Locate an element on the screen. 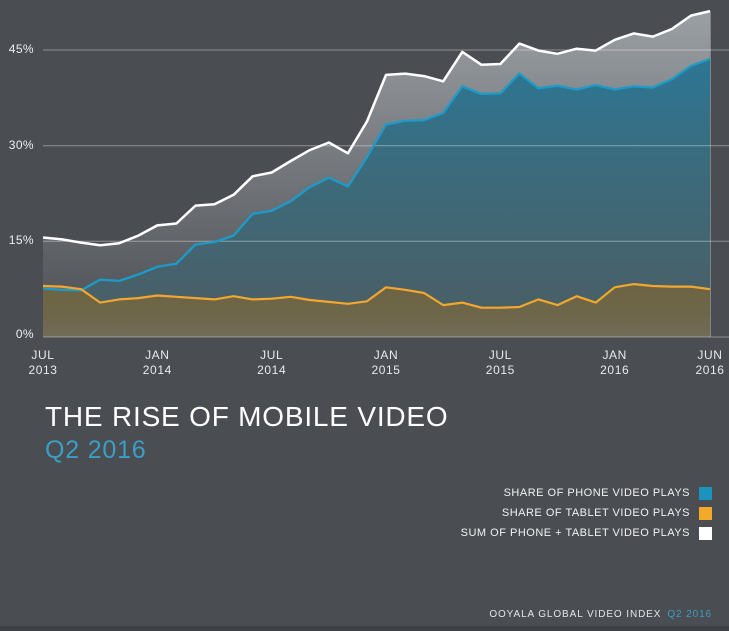 This screenshot has width=729, height=631. x-tick-label: JAN 2014 is located at coordinates (157, 362).